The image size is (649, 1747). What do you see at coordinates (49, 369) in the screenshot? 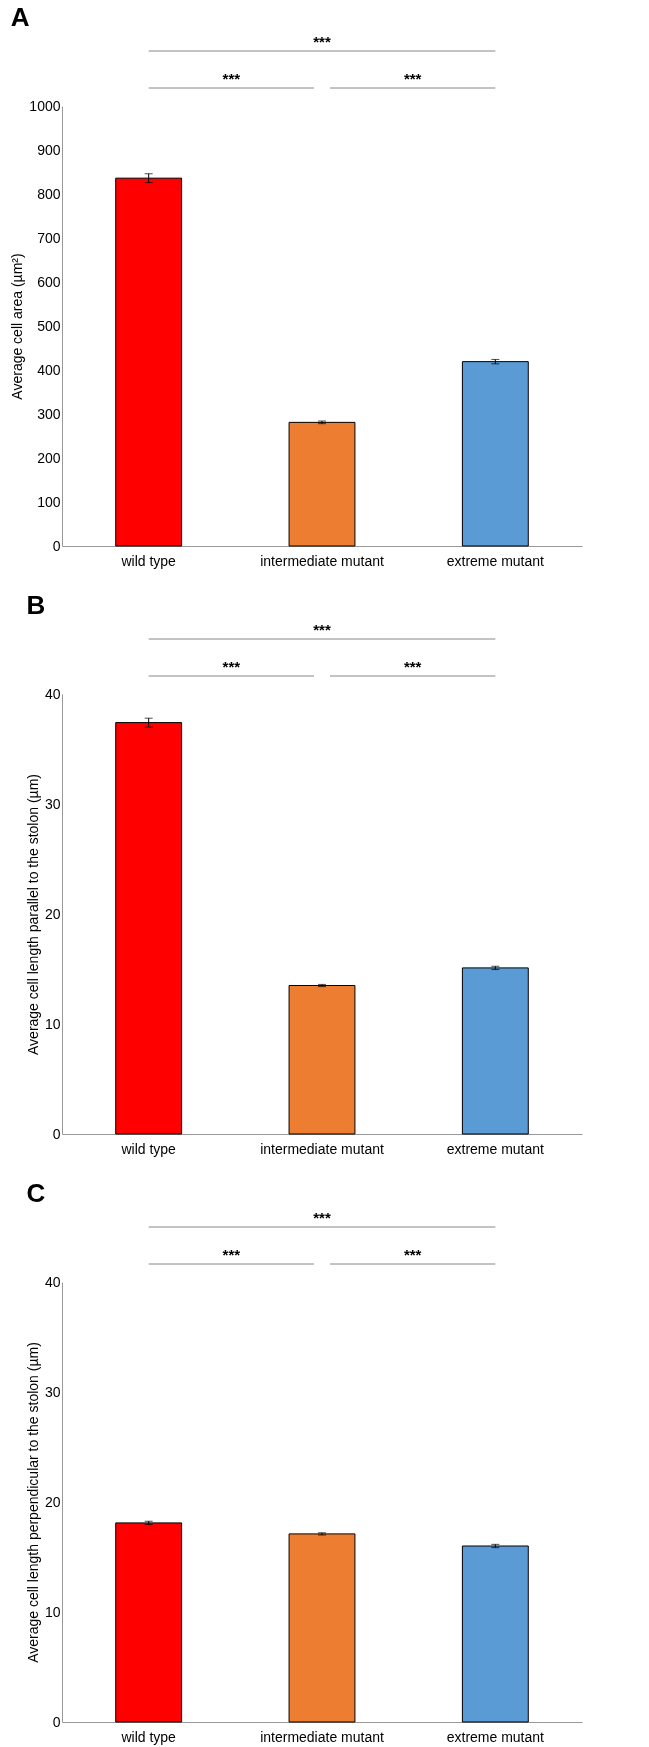
I see `y-tick-label: 400` at bounding box center [49, 369].